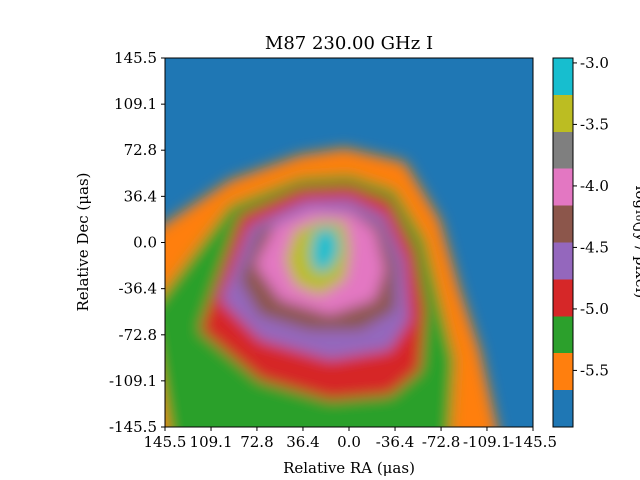  What do you see at coordinates (145, 243) in the screenshot?
I see `y-tick-label: 0.0` at bounding box center [145, 243].